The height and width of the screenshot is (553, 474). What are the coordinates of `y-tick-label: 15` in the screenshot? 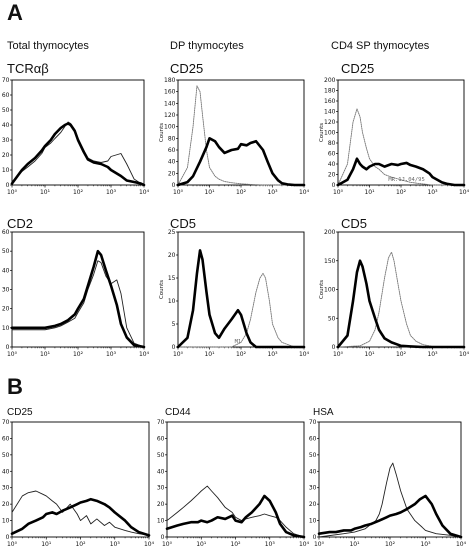 It's located at (172, 278).